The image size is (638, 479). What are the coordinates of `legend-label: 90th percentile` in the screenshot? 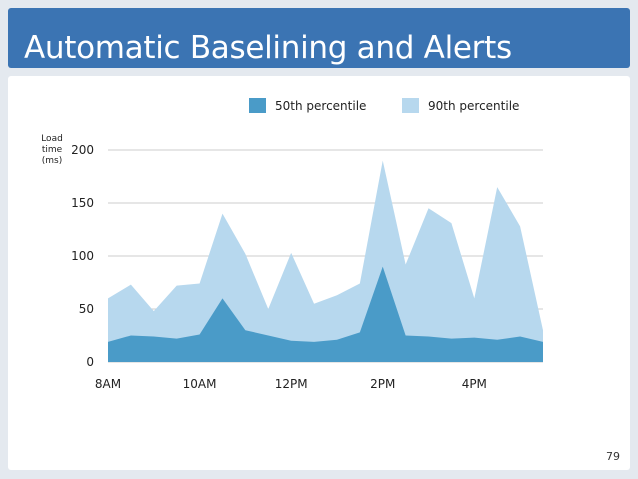 It's located at (473, 106).